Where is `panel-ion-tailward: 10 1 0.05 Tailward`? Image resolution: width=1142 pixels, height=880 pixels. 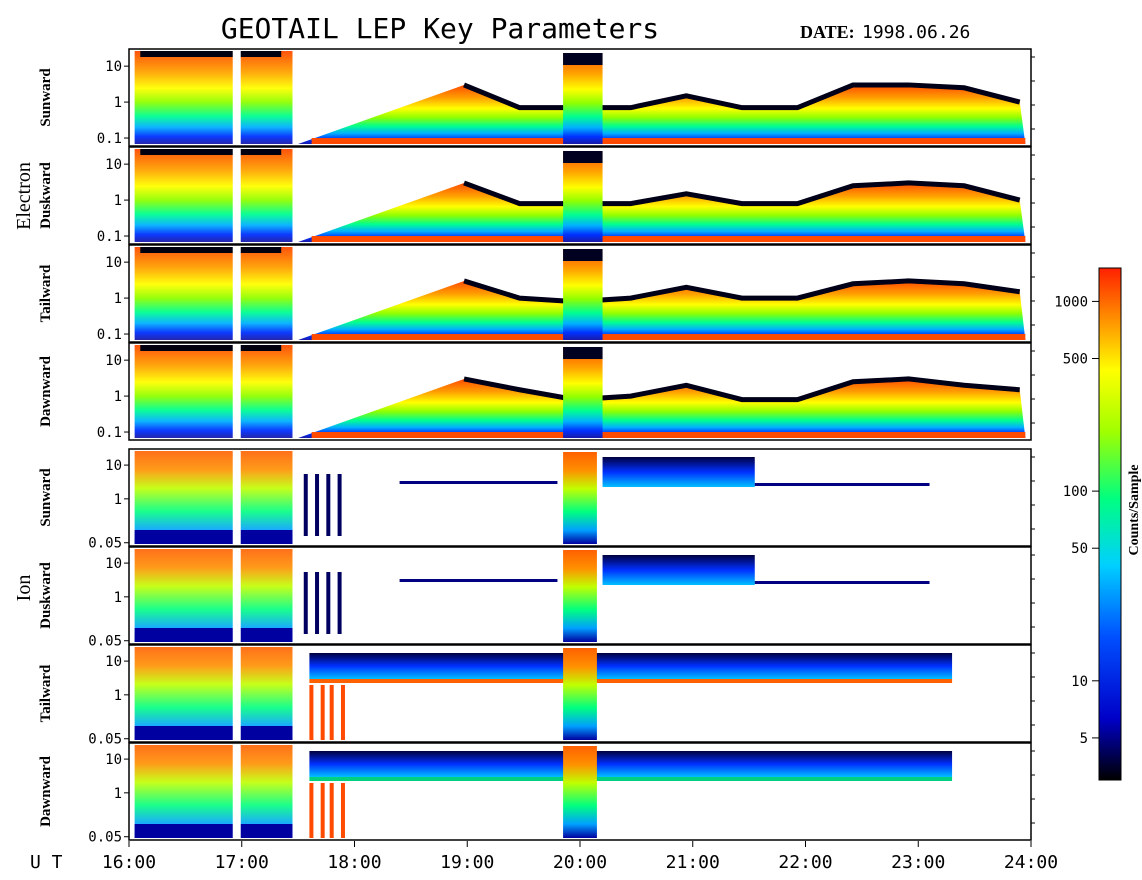 panel-ion-tailward: 10 1 0.05 Tailward is located at coordinates (536, 696).